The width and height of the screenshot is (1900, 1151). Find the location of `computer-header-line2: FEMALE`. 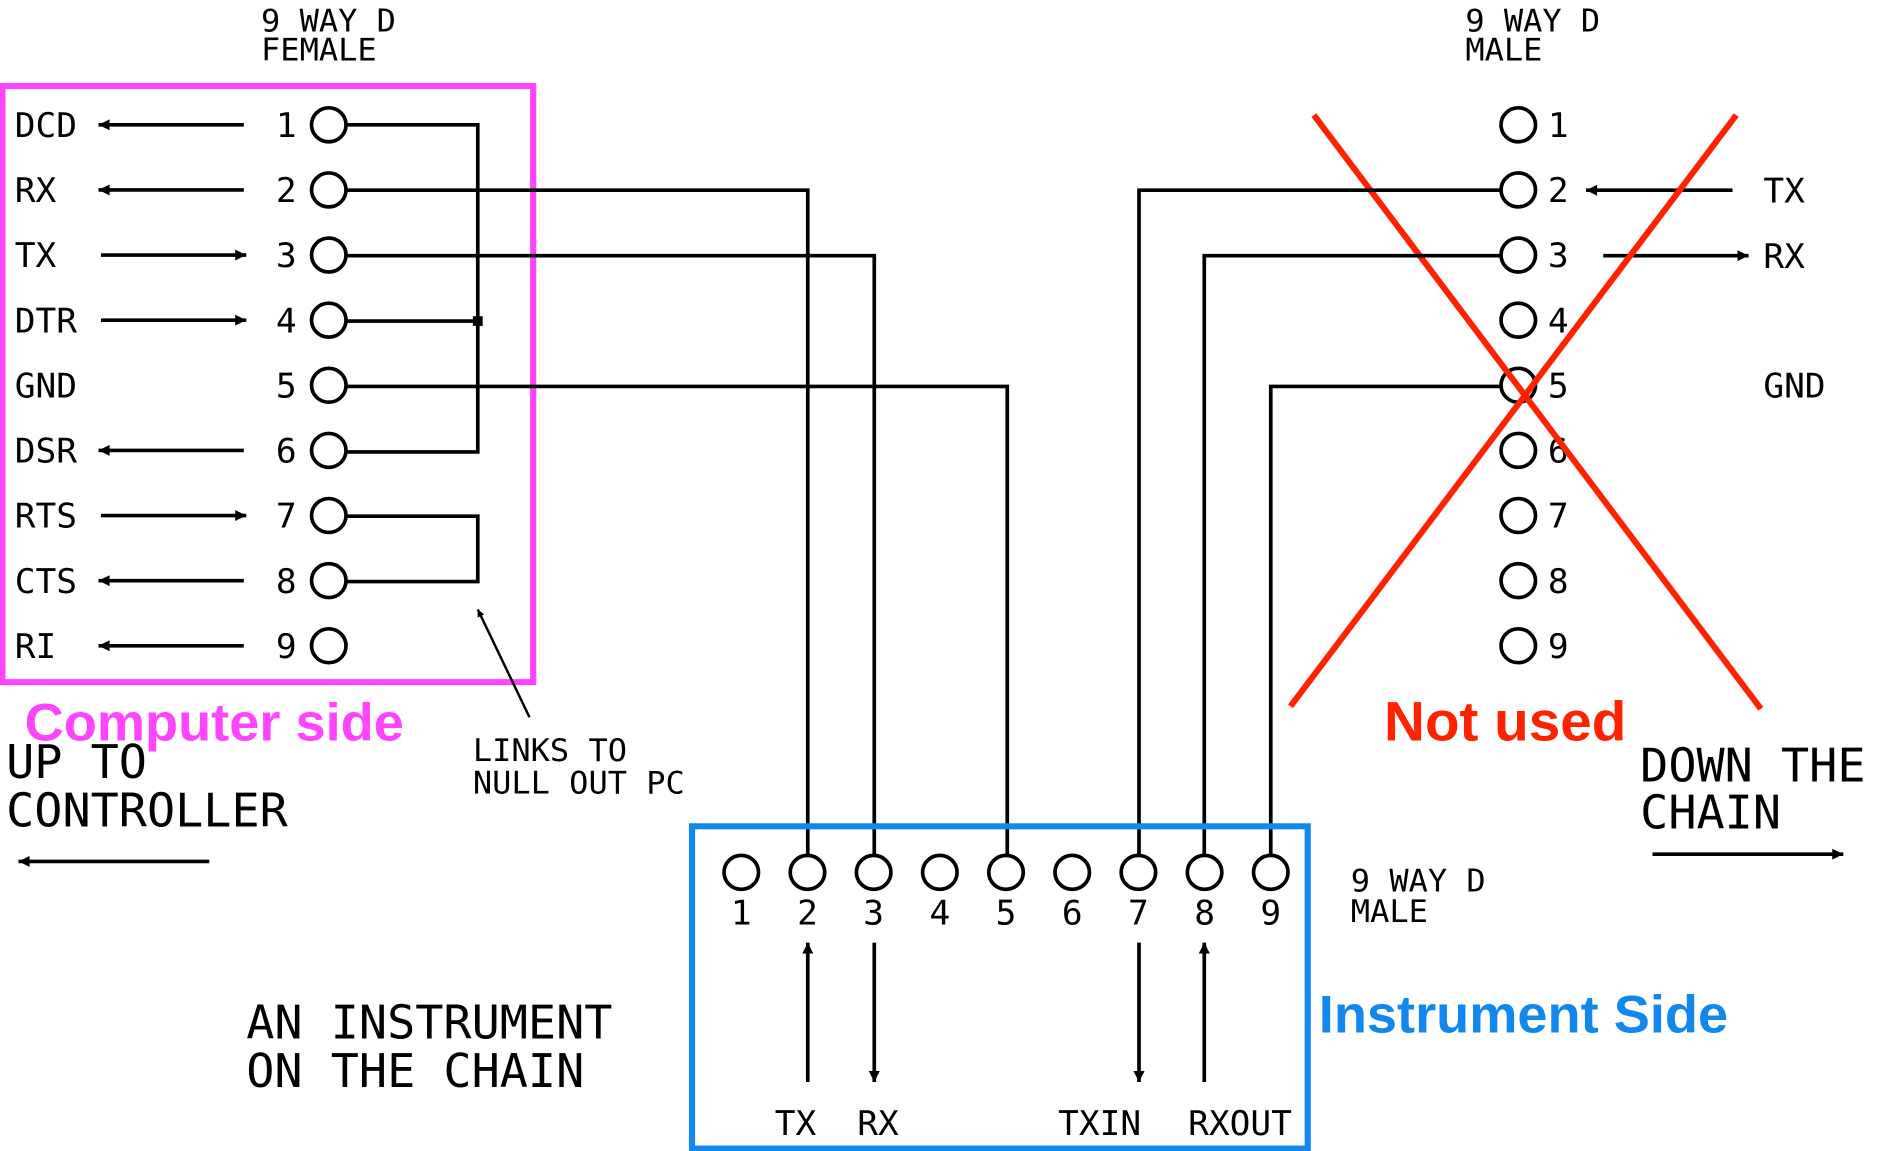

computer-header-line2: FEMALE is located at coordinates (319, 51).